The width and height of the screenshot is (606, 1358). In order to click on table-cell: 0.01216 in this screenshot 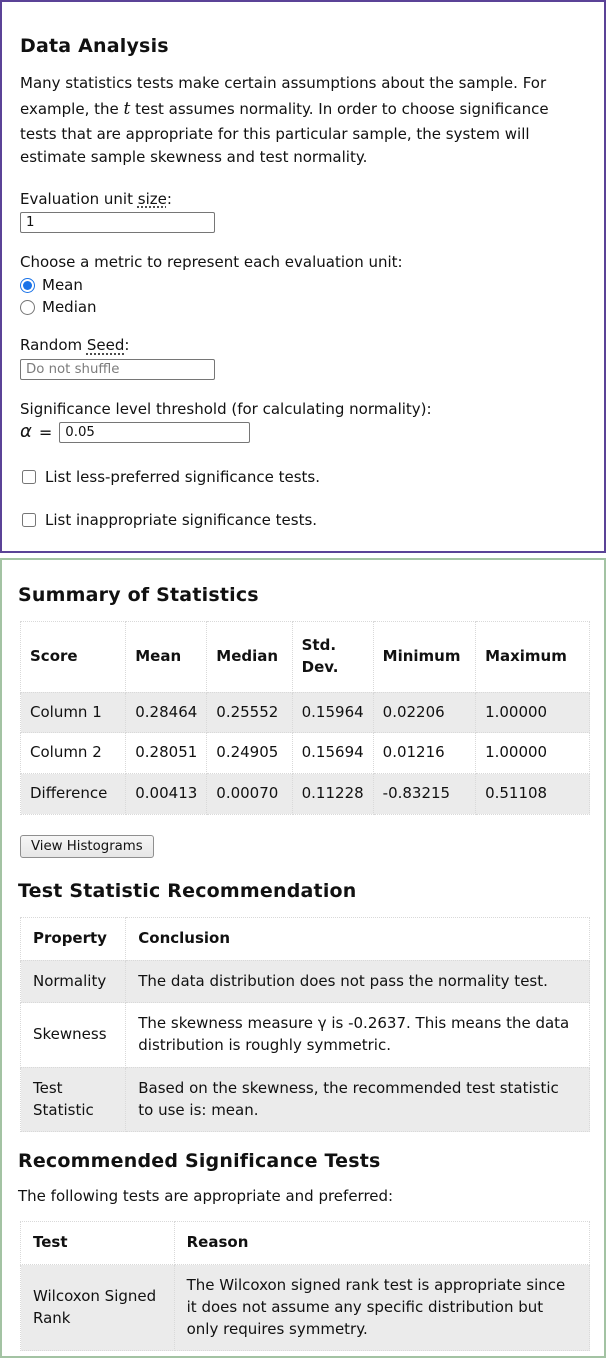, I will do `click(424, 753)`.